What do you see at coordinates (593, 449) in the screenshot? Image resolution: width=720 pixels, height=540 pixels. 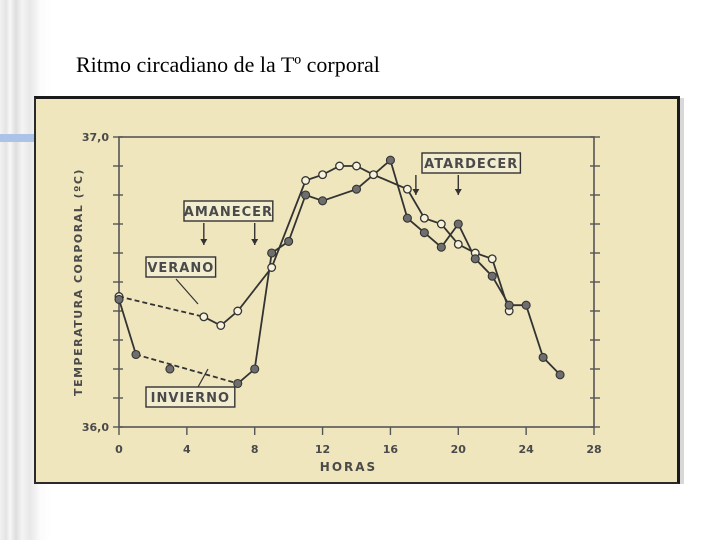 I see `x-tick-label: 28` at bounding box center [593, 449].